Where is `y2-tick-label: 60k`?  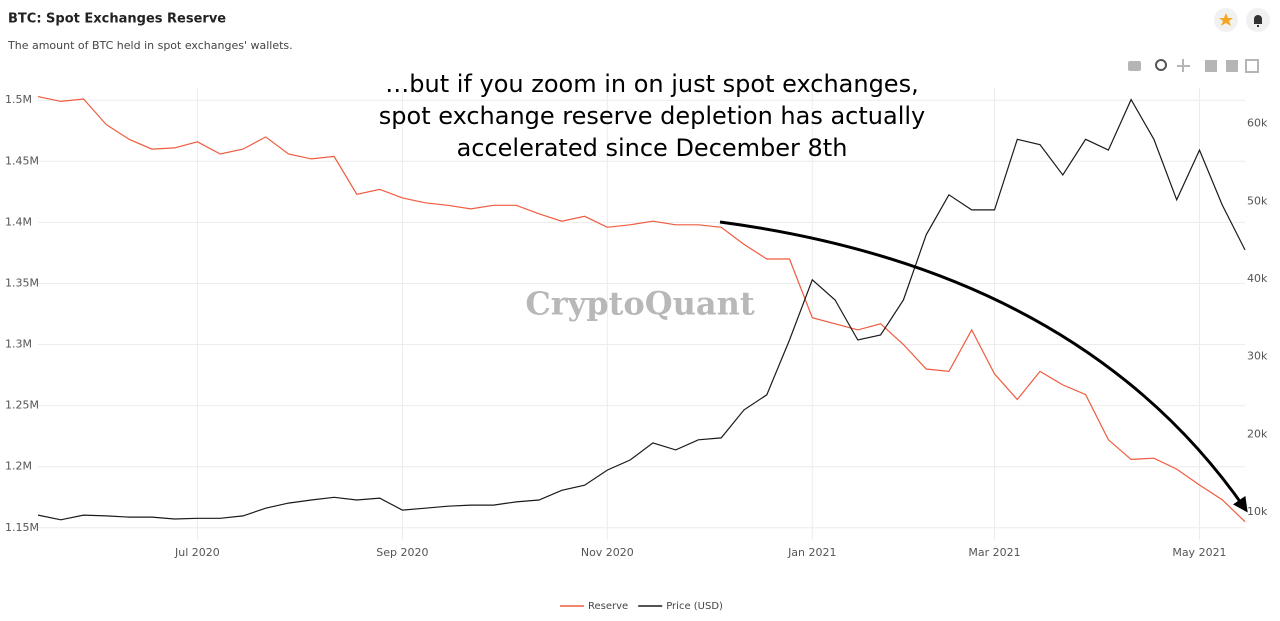
y2-tick-label: 60k is located at coordinates (1257, 123).